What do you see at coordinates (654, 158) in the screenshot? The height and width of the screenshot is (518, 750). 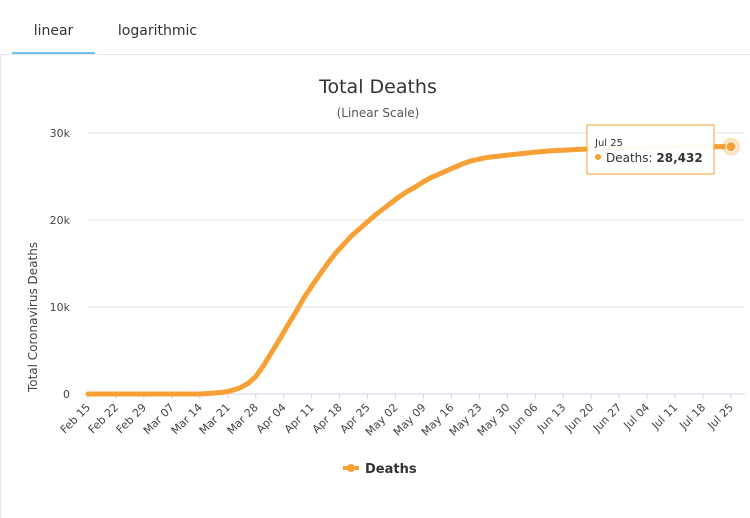 I see `tooltip-value-text: Deaths: 28,432` at bounding box center [654, 158].